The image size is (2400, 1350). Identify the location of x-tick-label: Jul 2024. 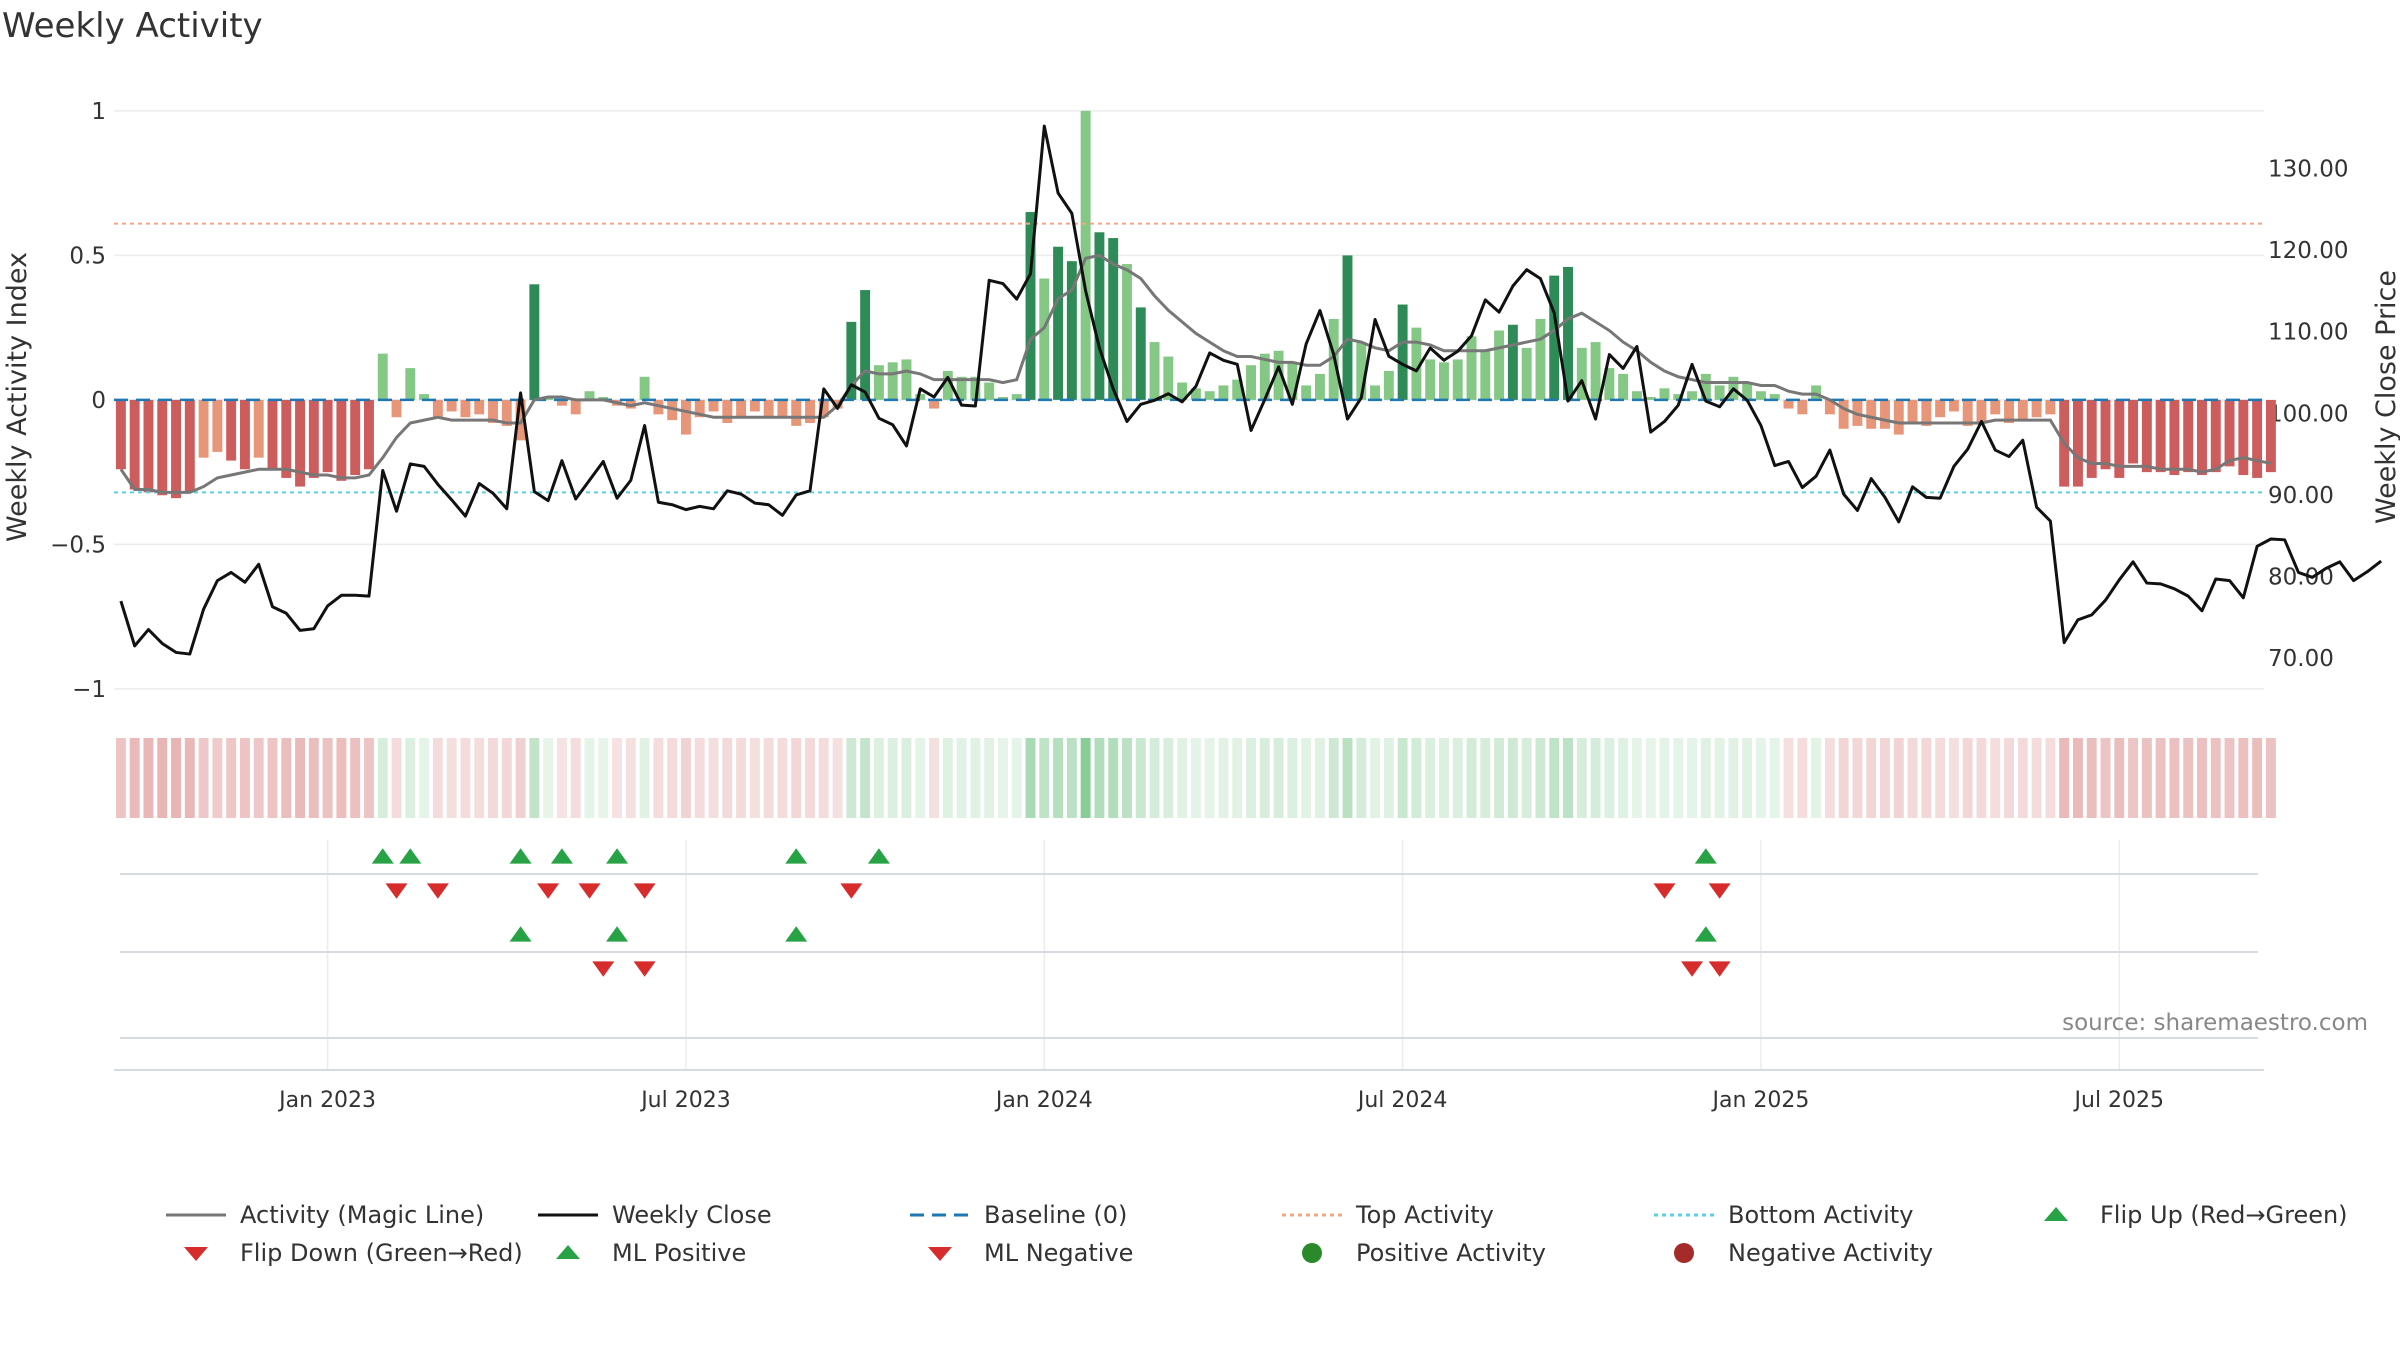
(1402, 1100).